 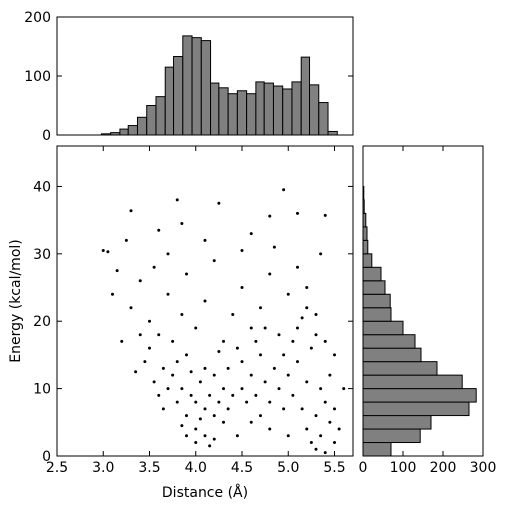 What do you see at coordinates (37, 18) in the screenshot?
I see `y-tick-label: 200` at bounding box center [37, 18].